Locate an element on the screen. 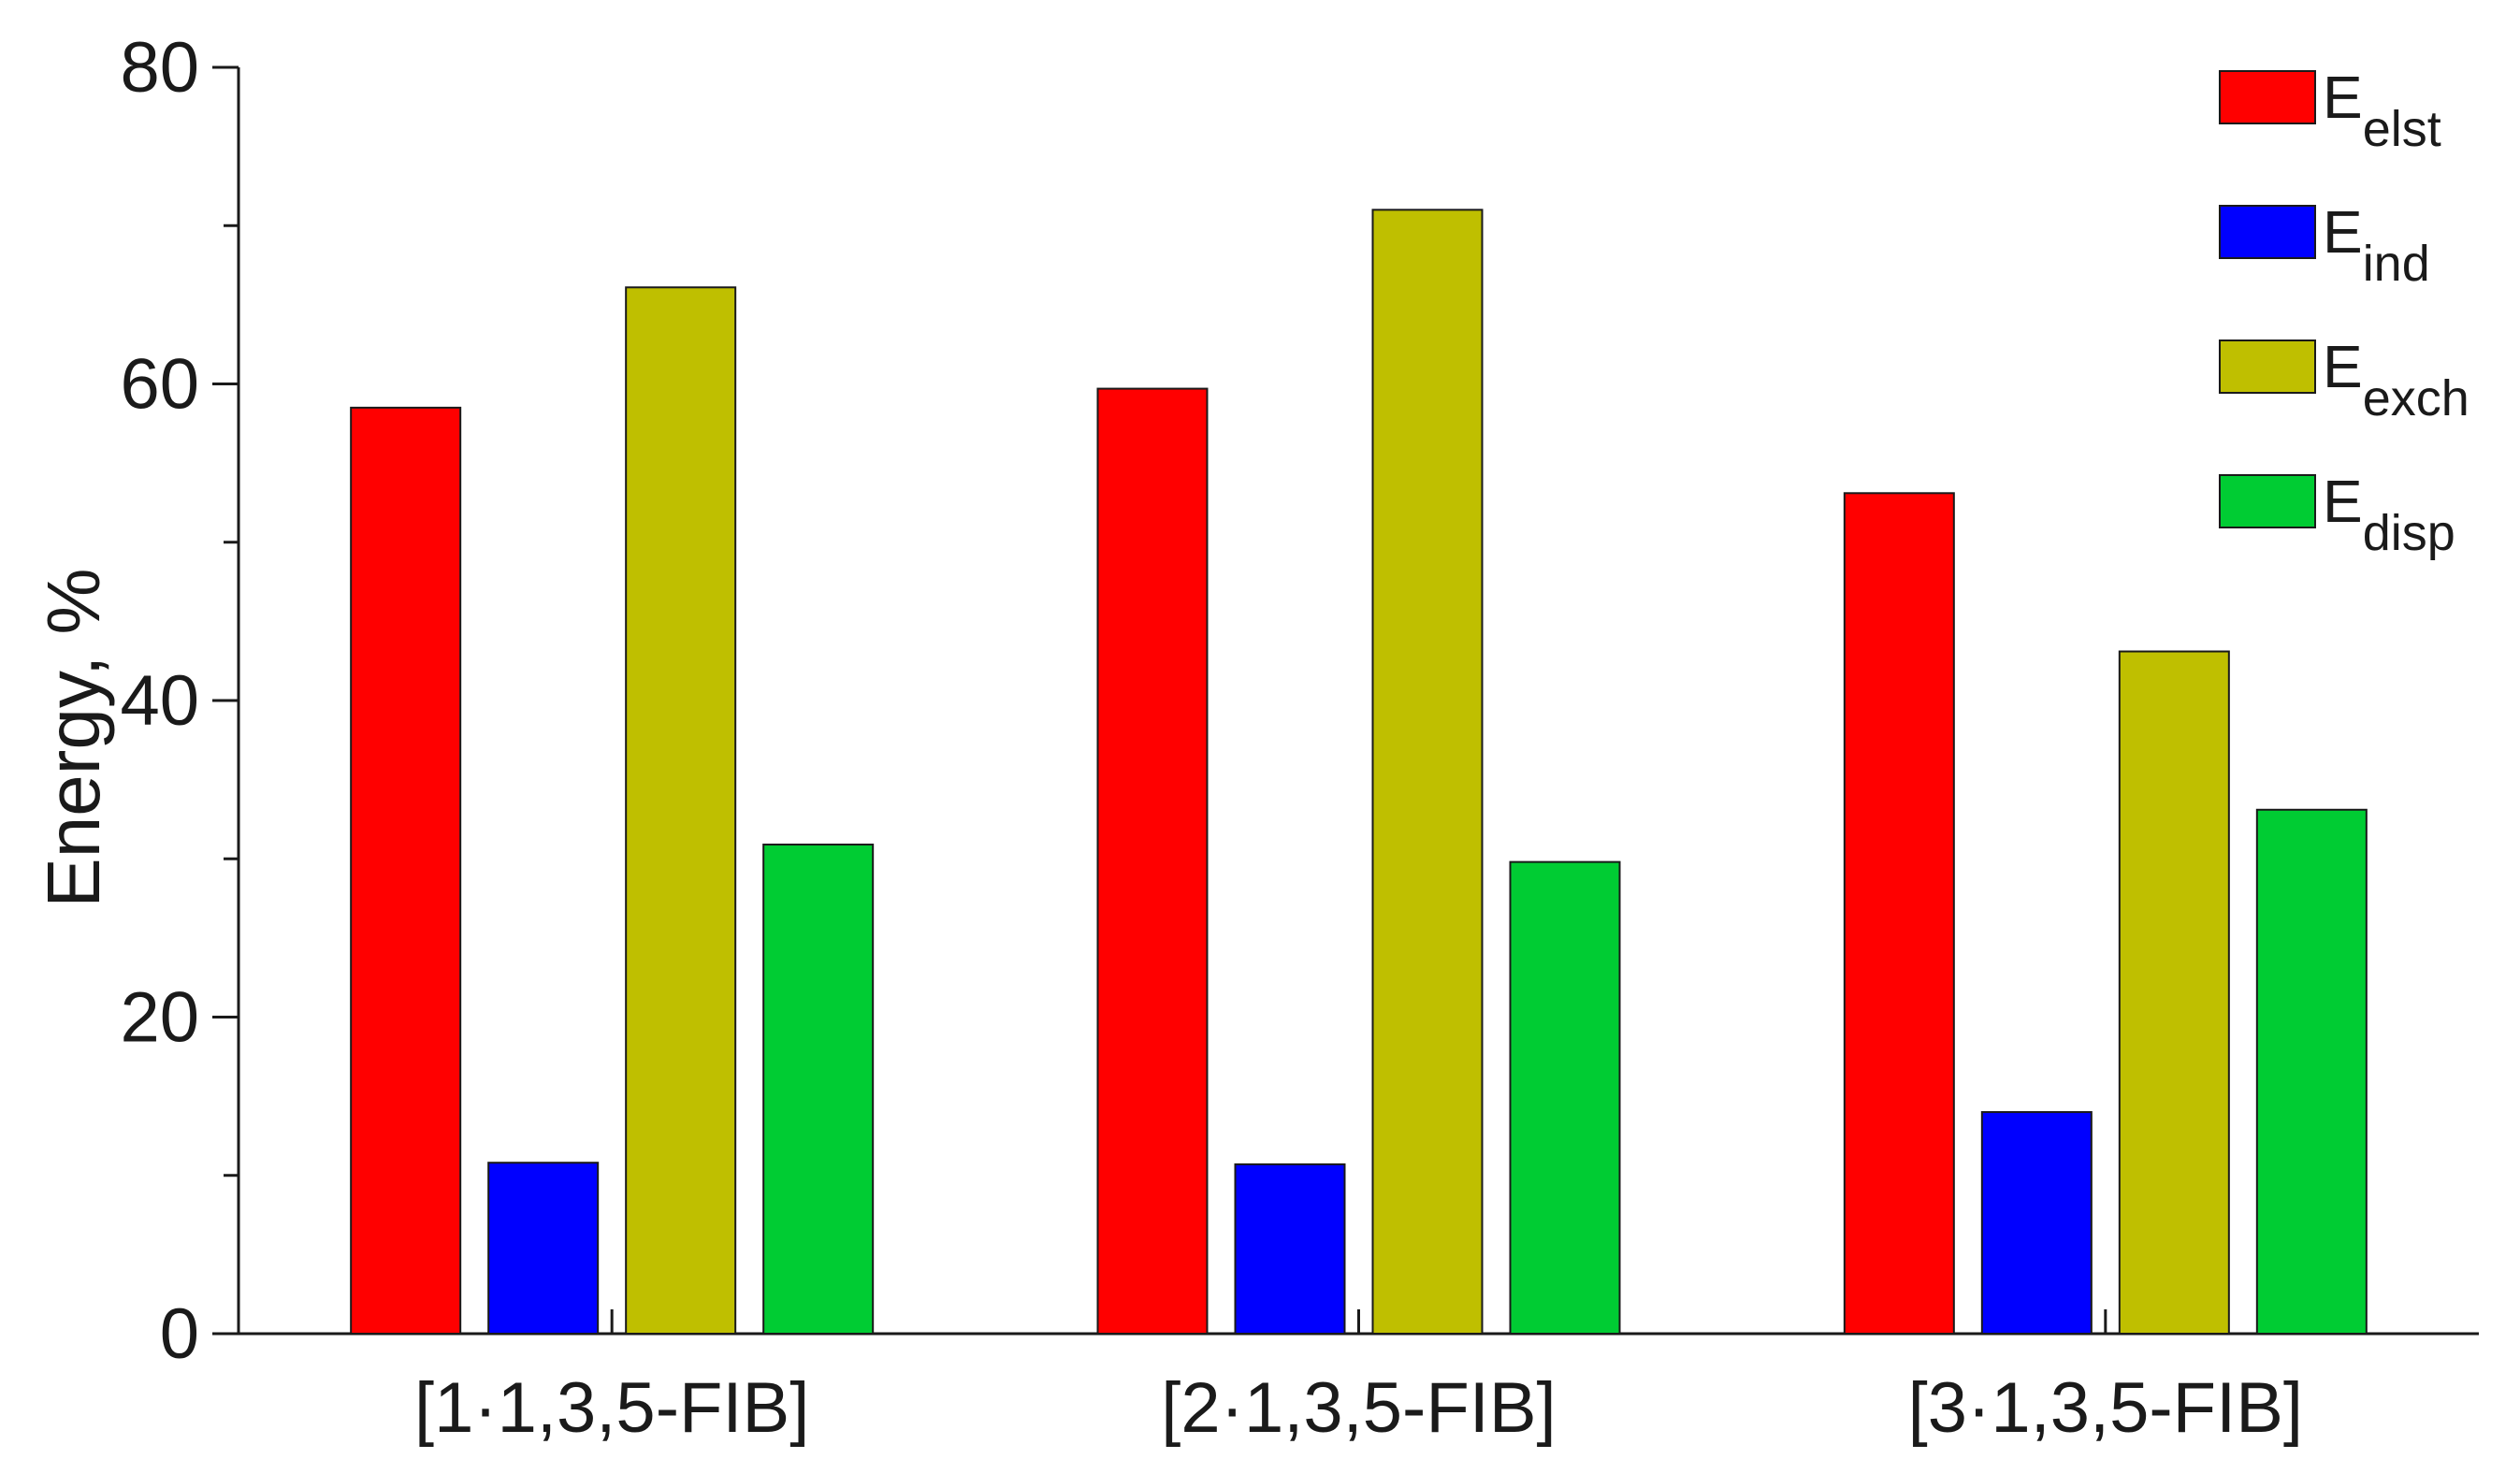 The height and width of the screenshot is (1459, 2520). y-axis-title: Energy, % is located at coordinates (73, 737).